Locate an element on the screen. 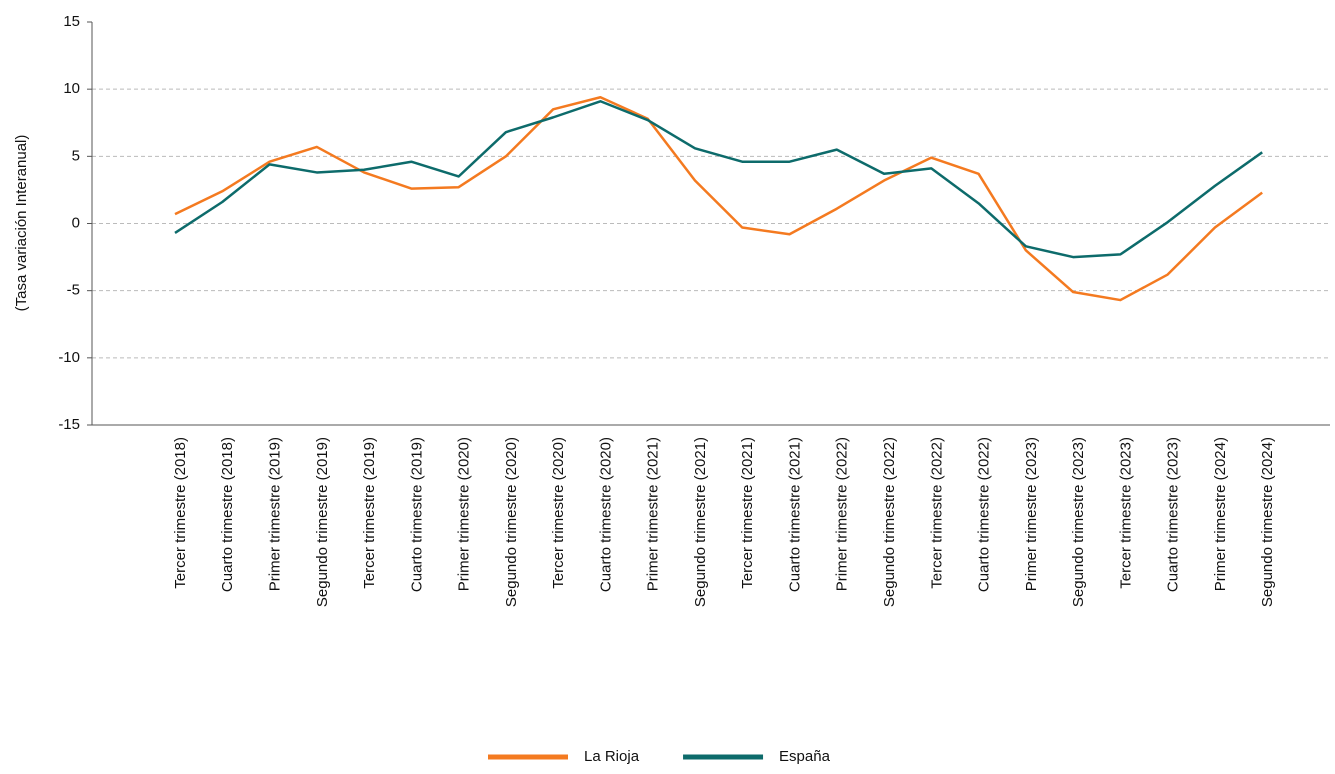  y-tick-label: 0 is located at coordinates (76, 222).